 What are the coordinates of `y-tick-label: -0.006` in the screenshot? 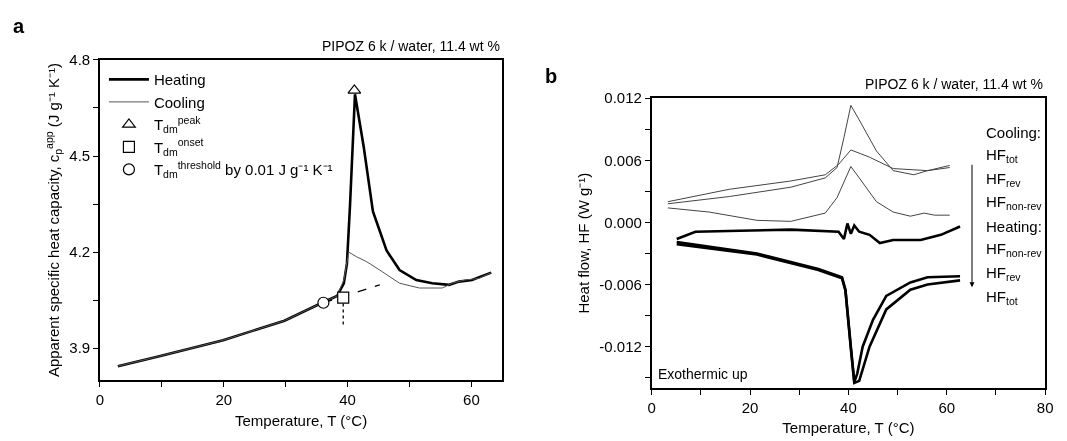 It's located at (620, 284).